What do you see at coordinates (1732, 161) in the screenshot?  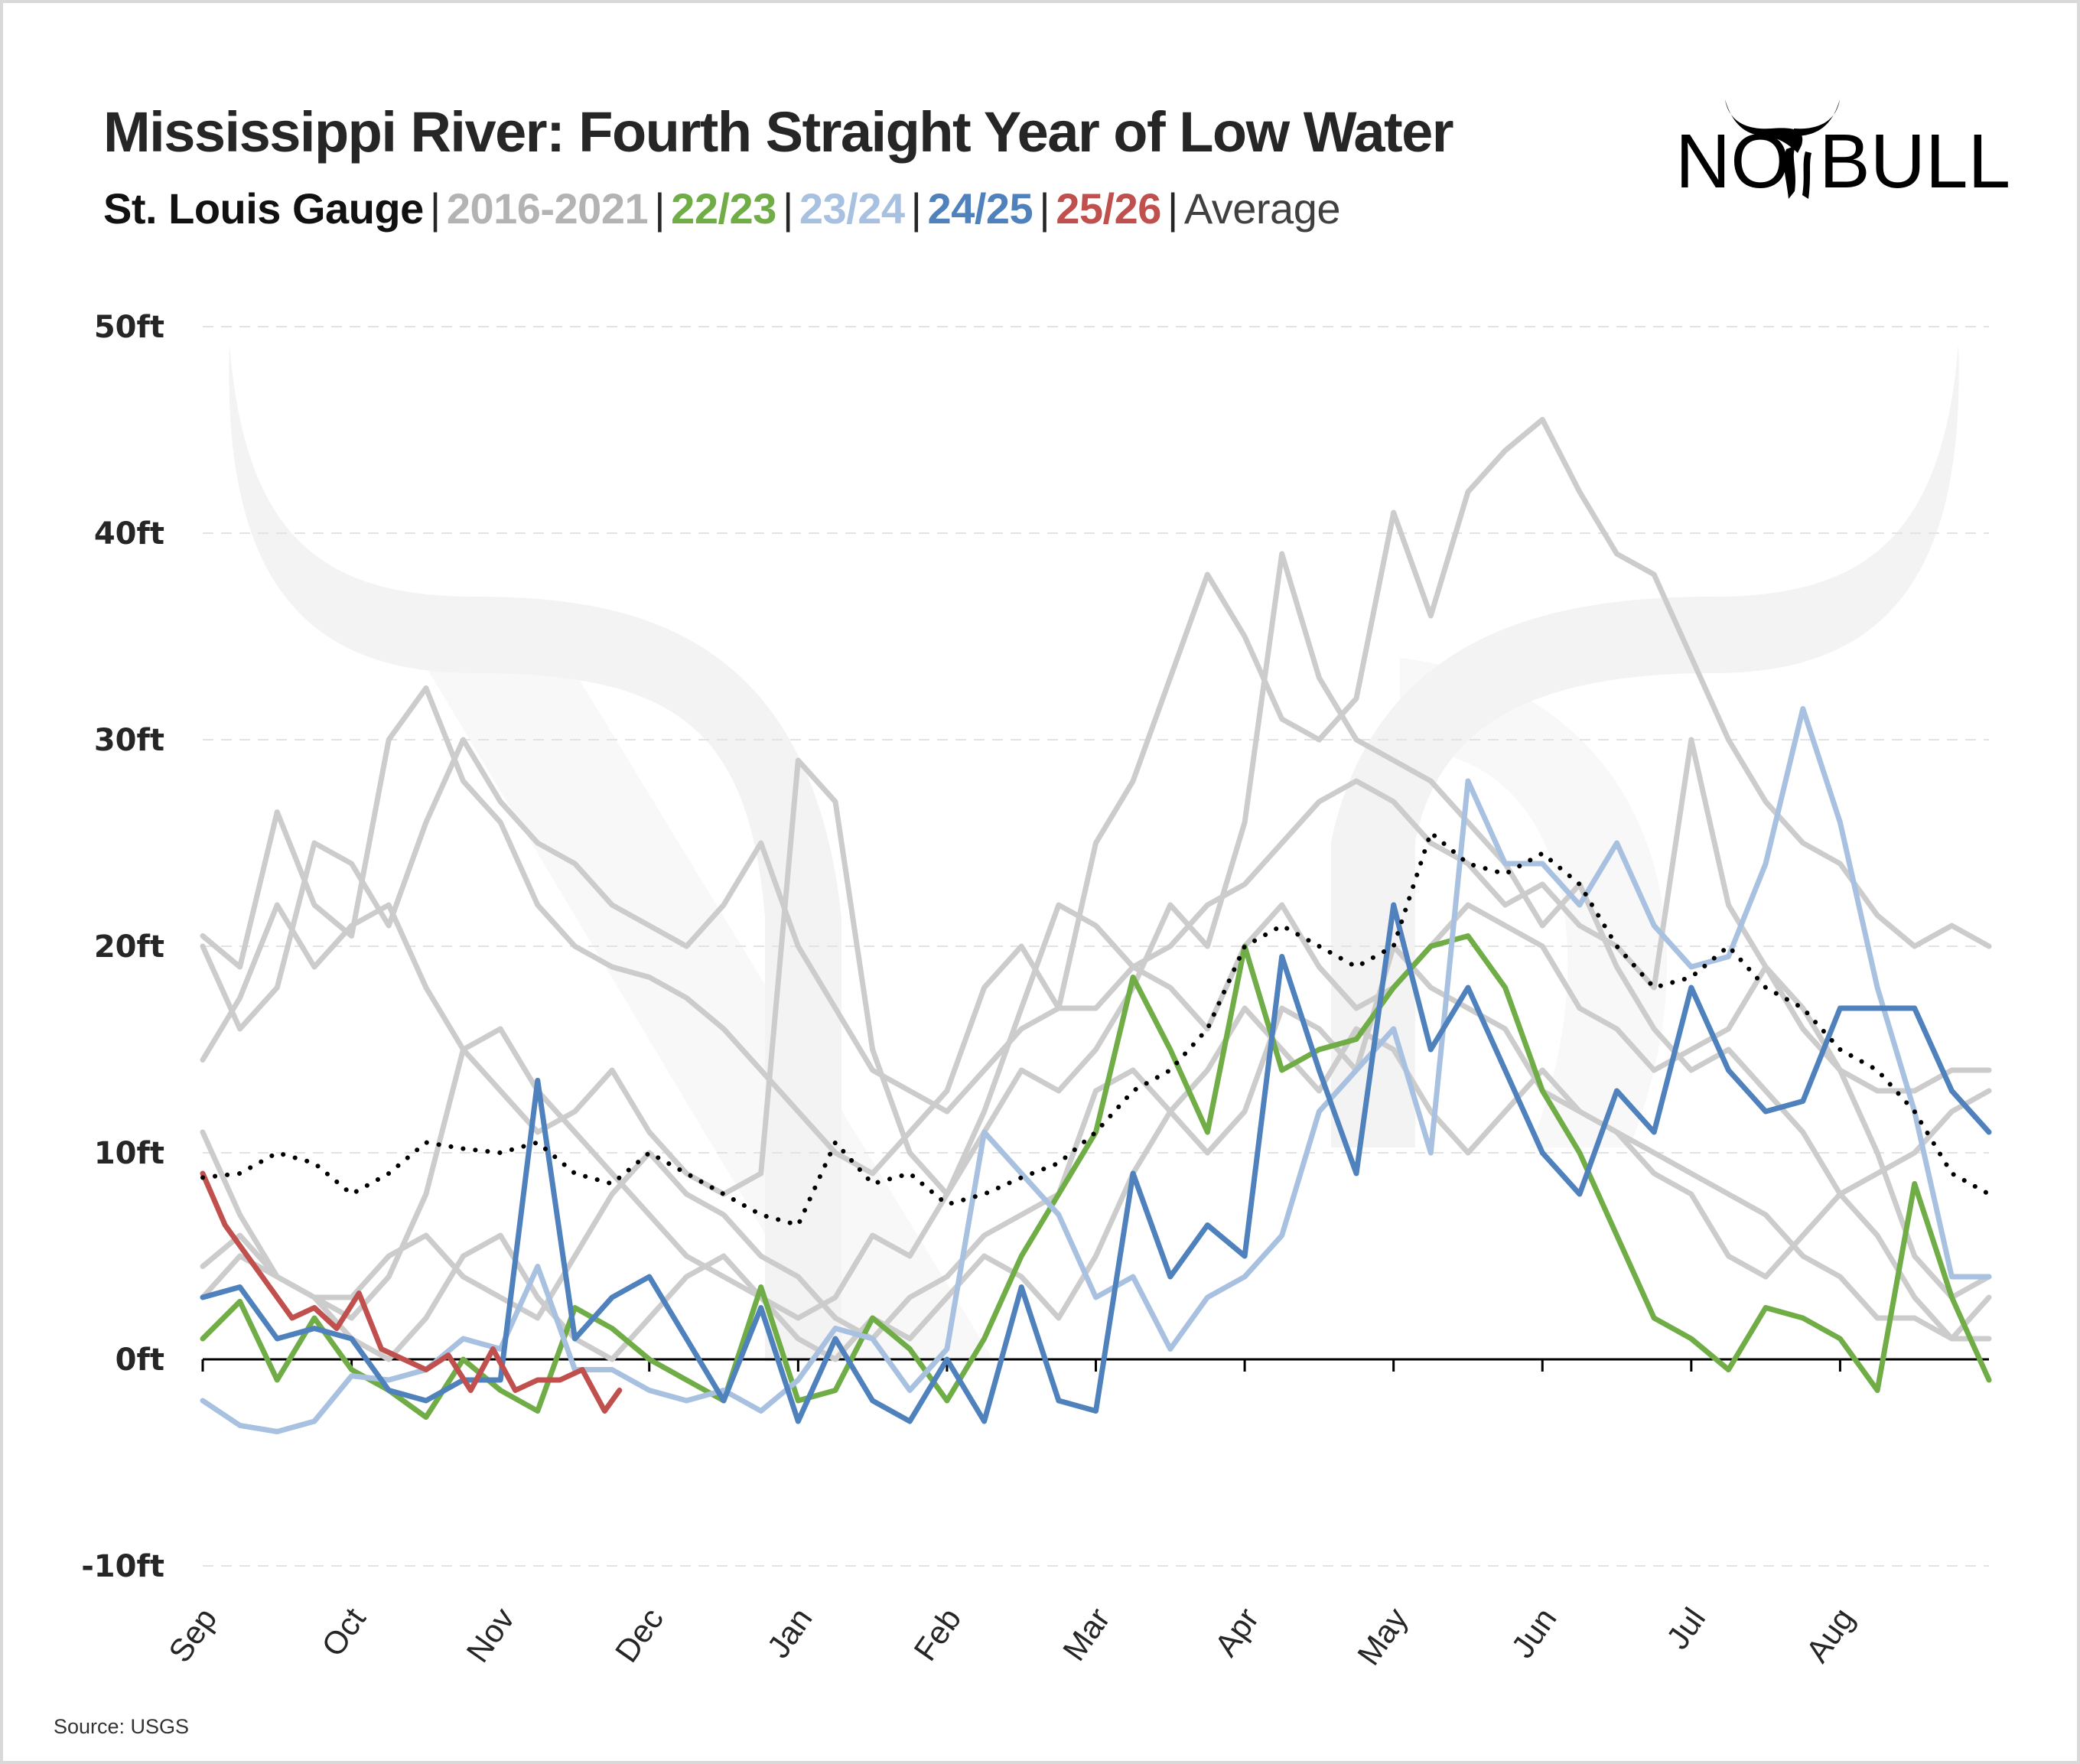 I see `logo-text-left: NO` at bounding box center [1732, 161].